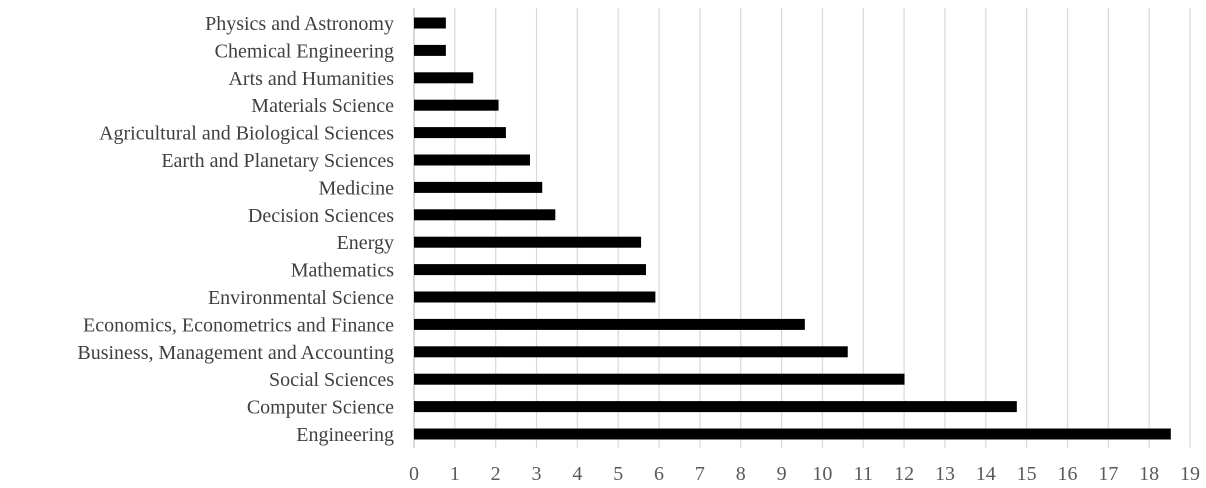 This screenshot has width=1206, height=488. What do you see at coordinates (618, 474) in the screenshot?
I see `x-tick-label-5: 5` at bounding box center [618, 474].